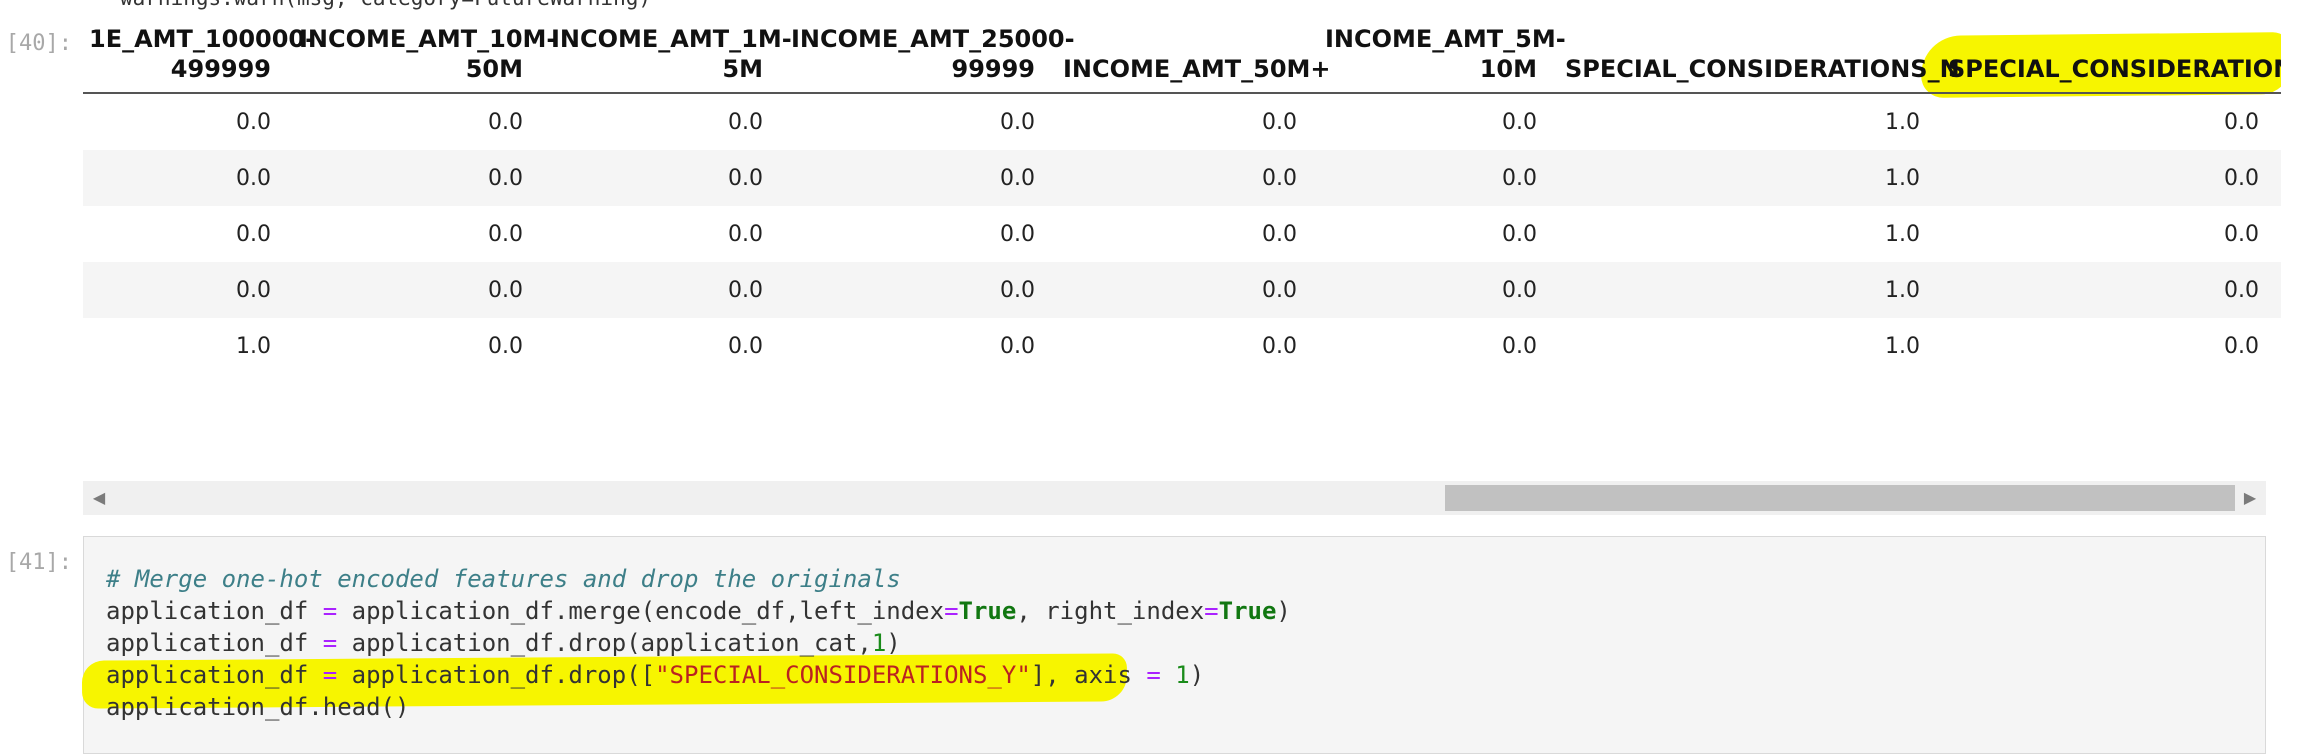 The width and height of the screenshot is (2319, 754). What do you see at coordinates (1194, 56) in the screenshot?
I see `column-header: INCOME_AMT_50M+` at bounding box center [1194, 56].